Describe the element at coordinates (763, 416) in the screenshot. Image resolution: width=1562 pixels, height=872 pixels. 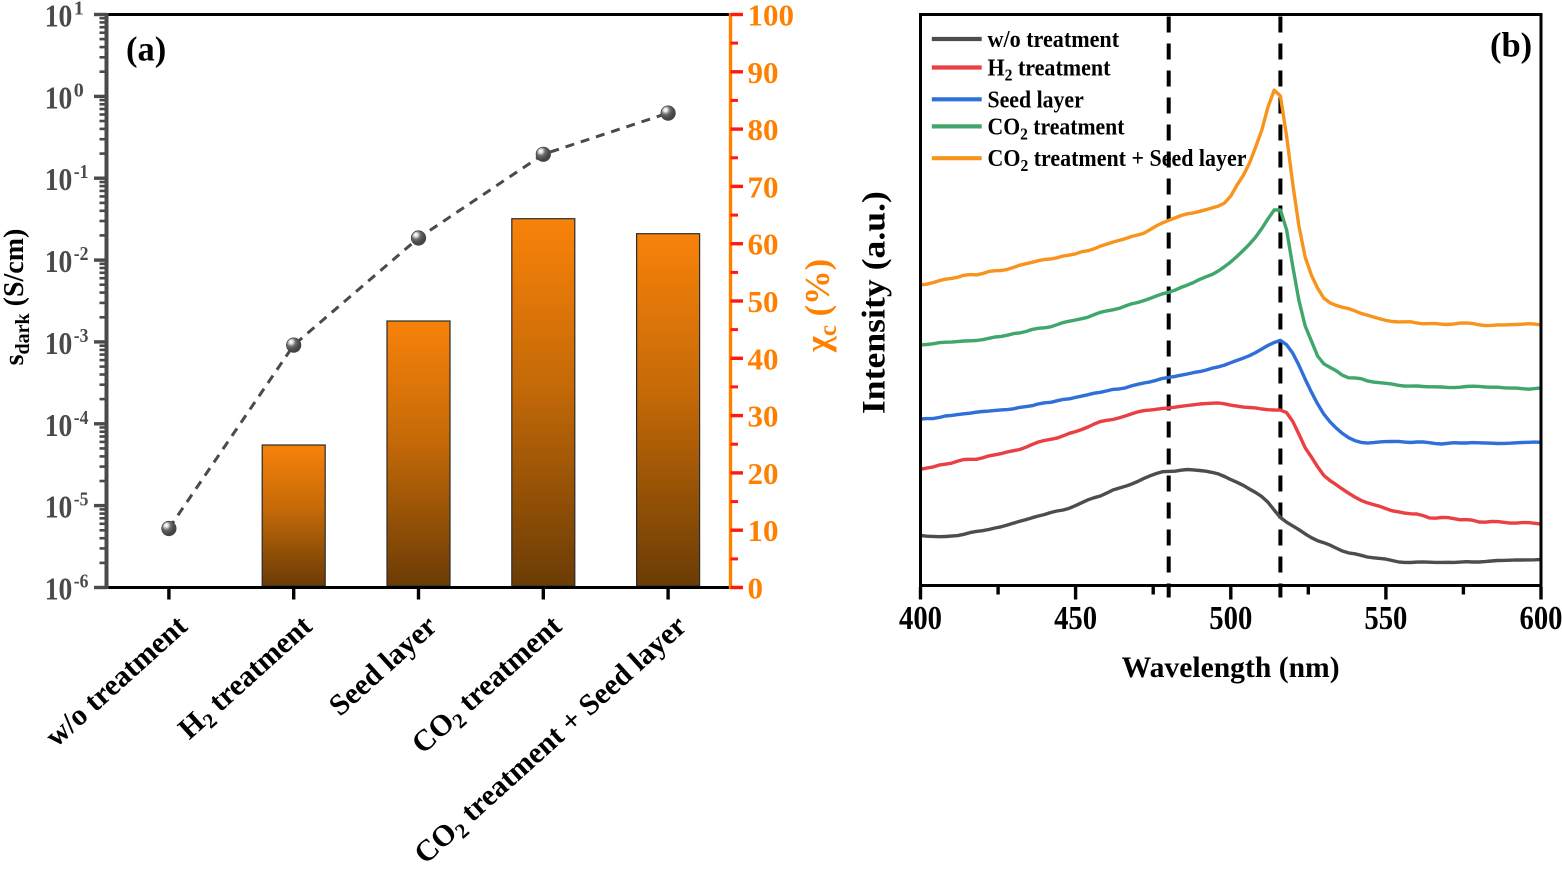
I see `svg-text: 30` at that location.